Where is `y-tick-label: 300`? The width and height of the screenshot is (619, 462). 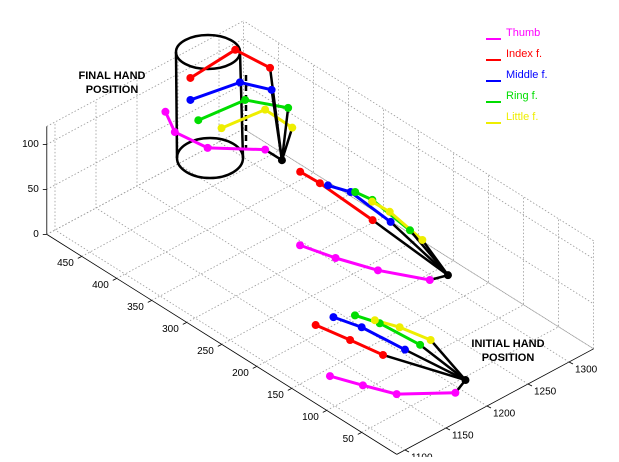 y-tick-label: 300 is located at coordinates (170, 329).